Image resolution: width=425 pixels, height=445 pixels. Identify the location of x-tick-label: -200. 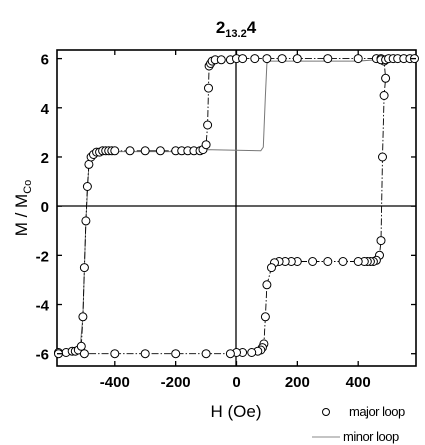
(176, 382).